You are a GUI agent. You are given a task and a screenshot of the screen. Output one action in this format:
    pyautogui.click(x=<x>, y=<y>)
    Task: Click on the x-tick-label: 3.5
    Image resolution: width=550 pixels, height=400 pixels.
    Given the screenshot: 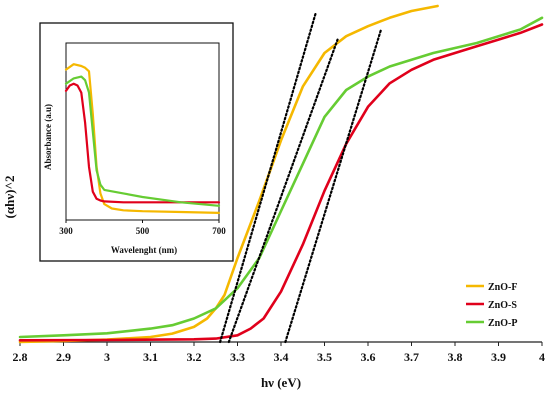 What is the action you would take?
    pyautogui.click(x=324, y=357)
    